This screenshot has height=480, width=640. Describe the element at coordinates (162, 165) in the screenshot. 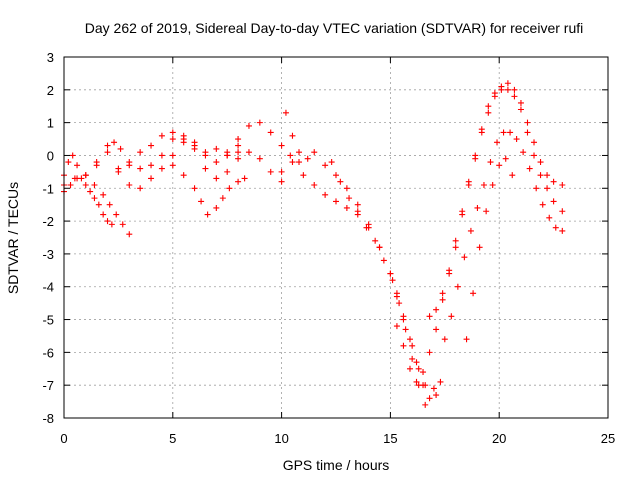

I see `series-satellite-track-D` at that location.